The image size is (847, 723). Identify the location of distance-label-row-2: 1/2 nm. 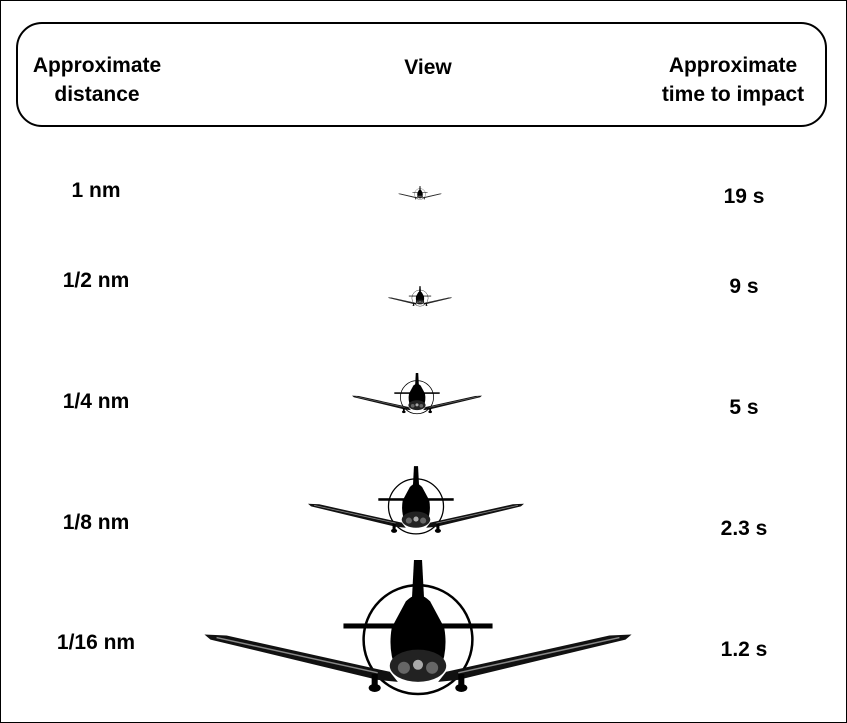
(96, 280).